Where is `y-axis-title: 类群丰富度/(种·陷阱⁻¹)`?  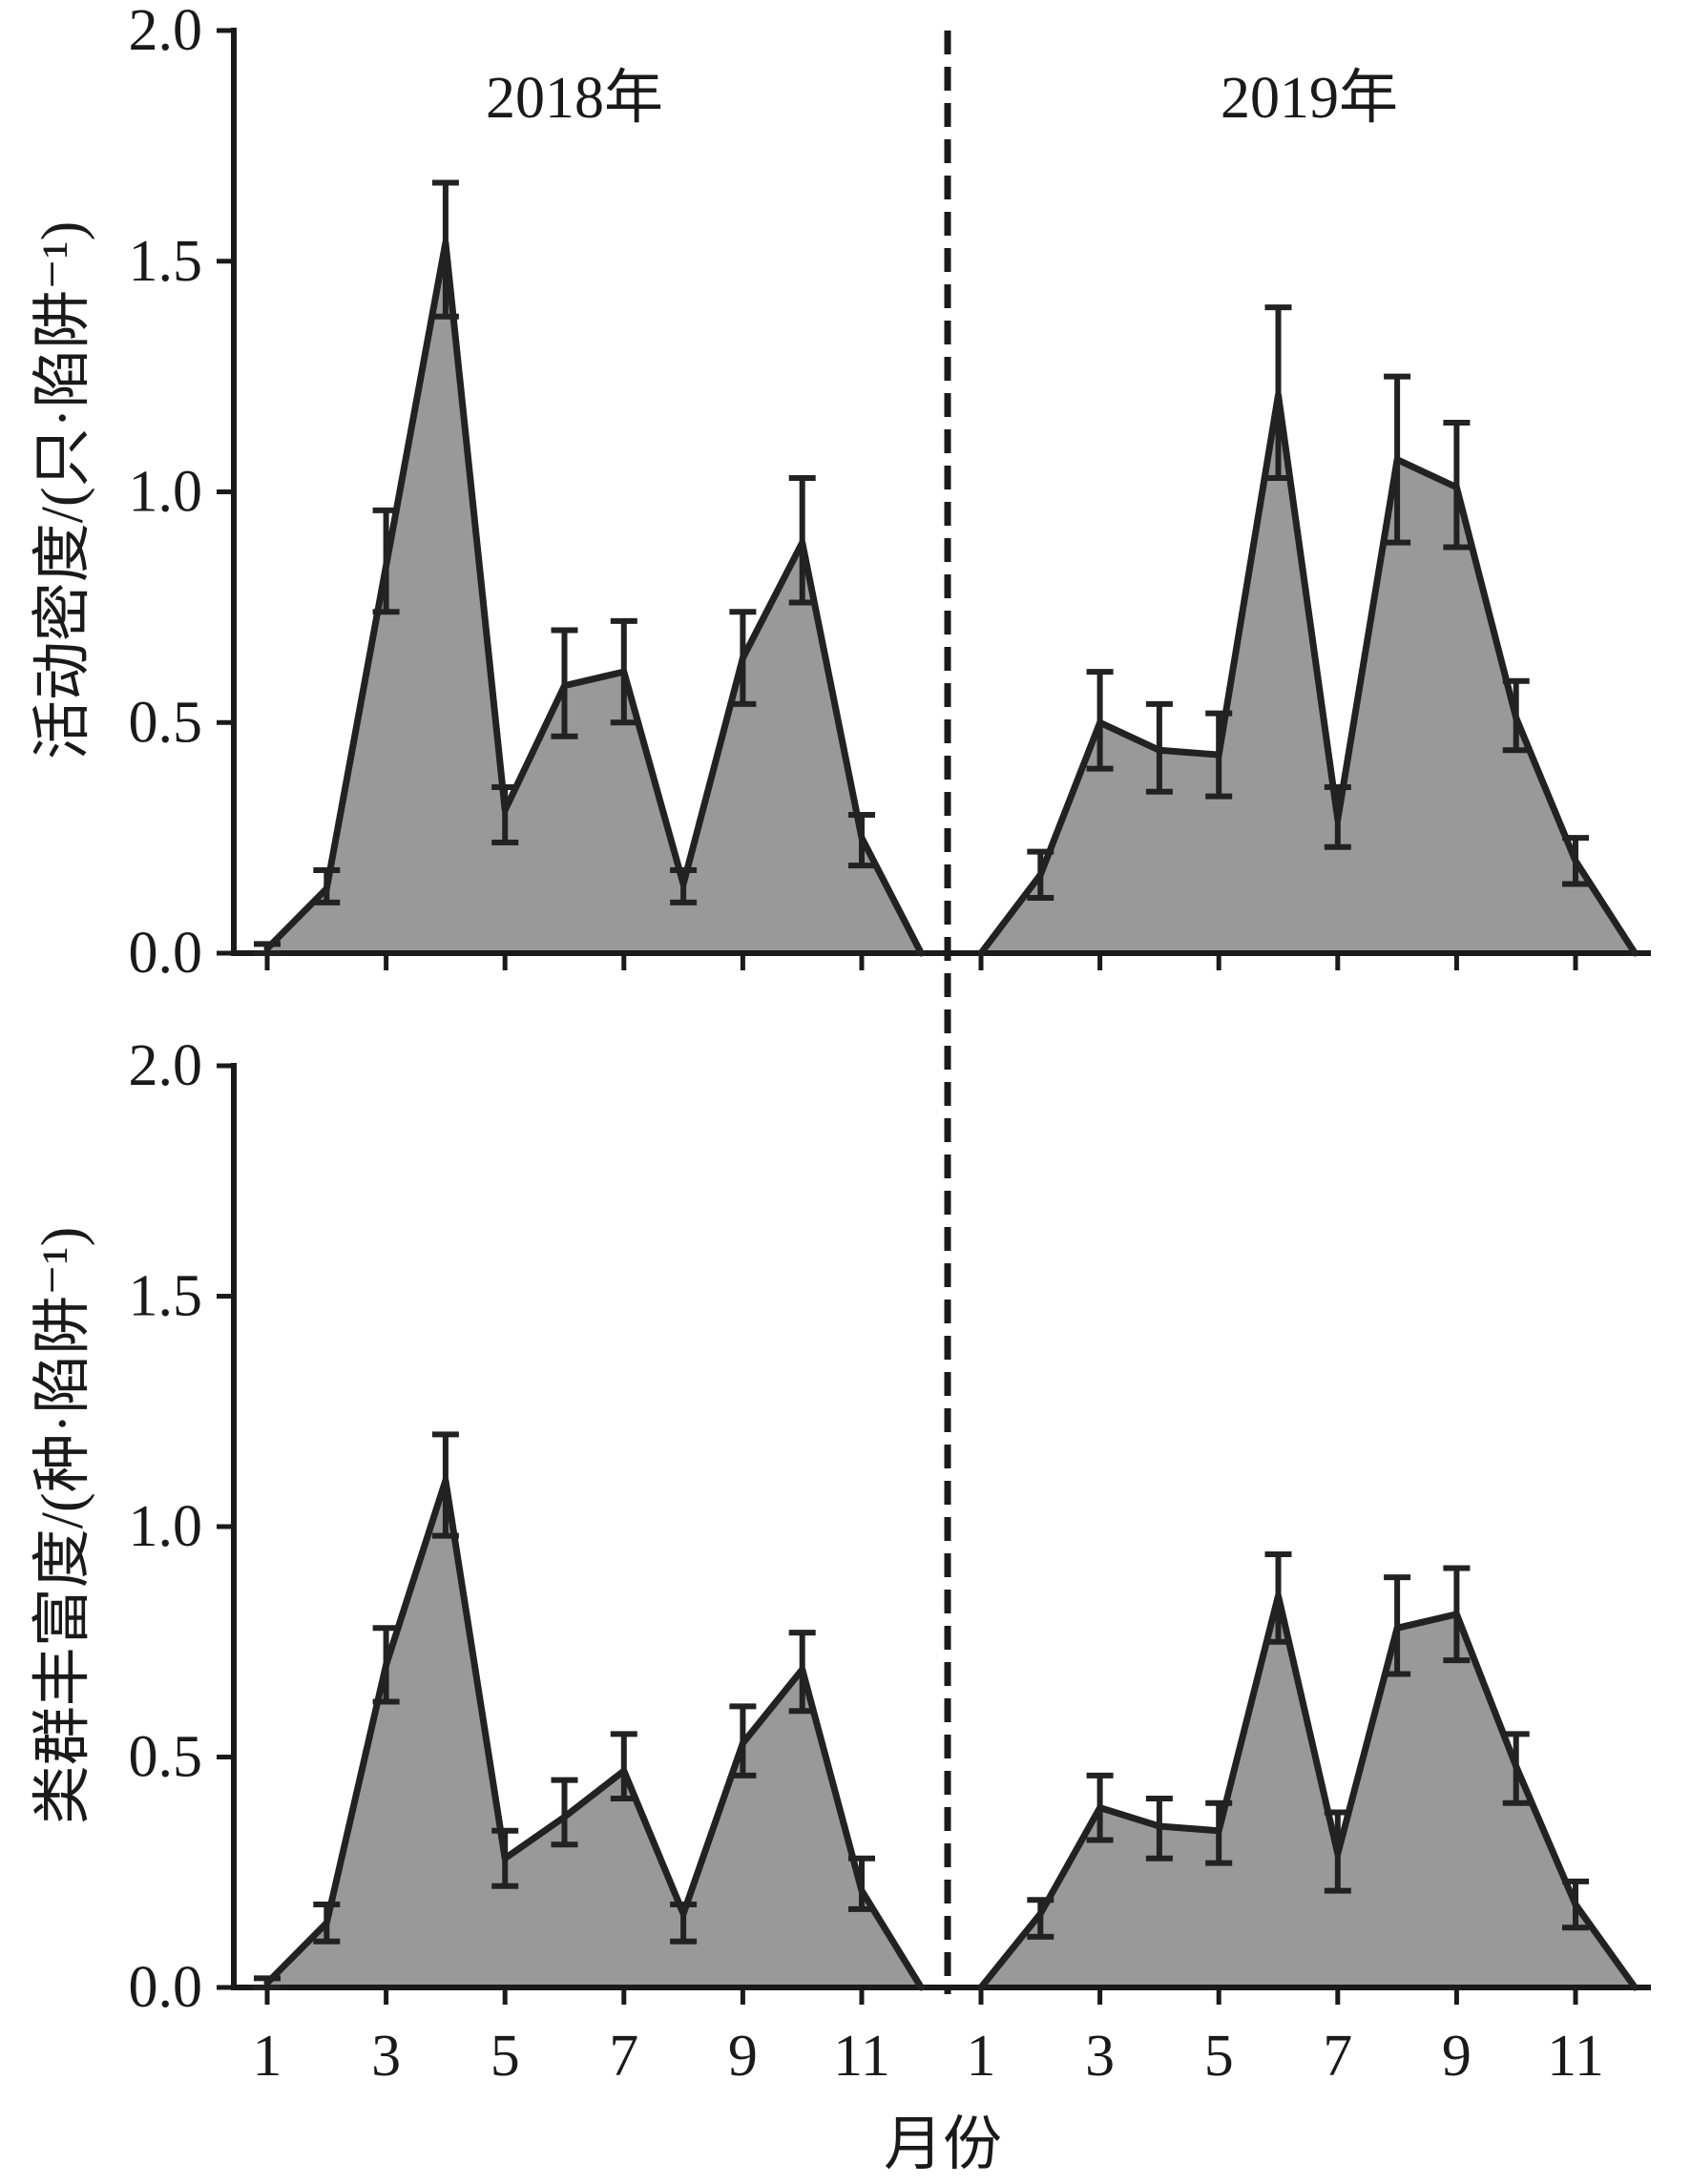 y-axis-title: 类群丰富度/(种·陷阱⁻¹) is located at coordinates (63, 1526).